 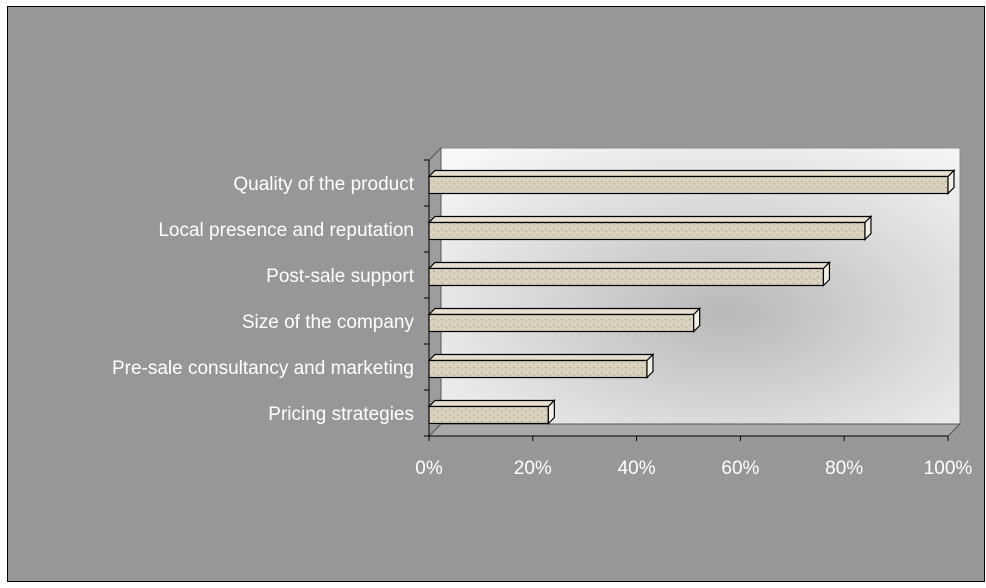 What do you see at coordinates (429, 468) in the screenshot?
I see `value-tick-label: 0%` at bounding box center [429, 468].